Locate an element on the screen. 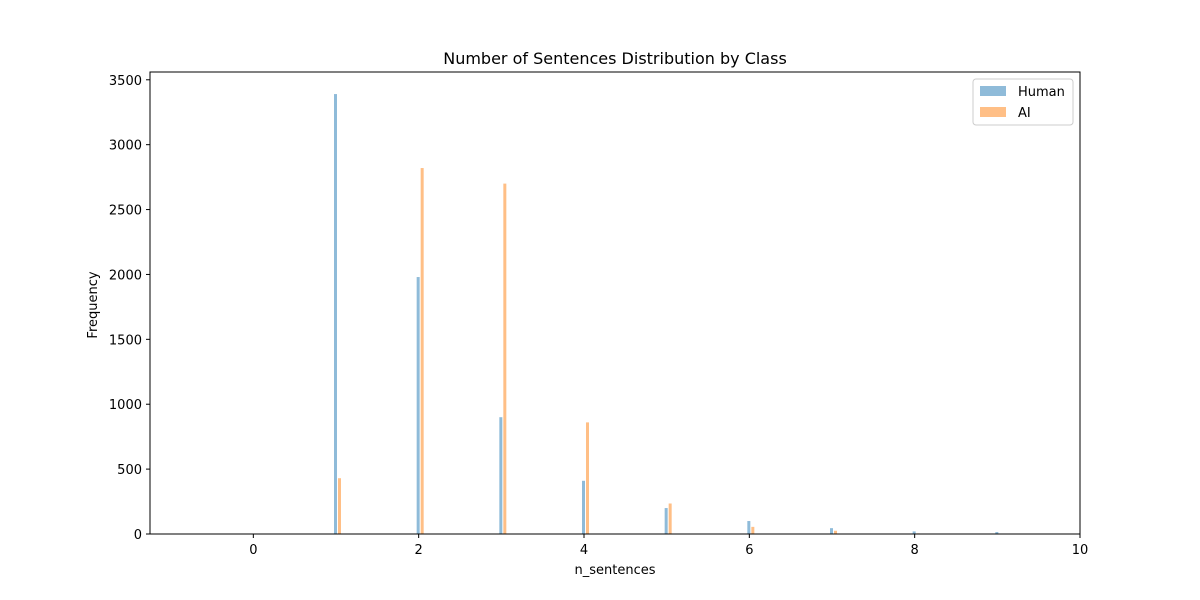  x-axis: 0 2 4 6 8 10 is located at coordinates (668, 546).